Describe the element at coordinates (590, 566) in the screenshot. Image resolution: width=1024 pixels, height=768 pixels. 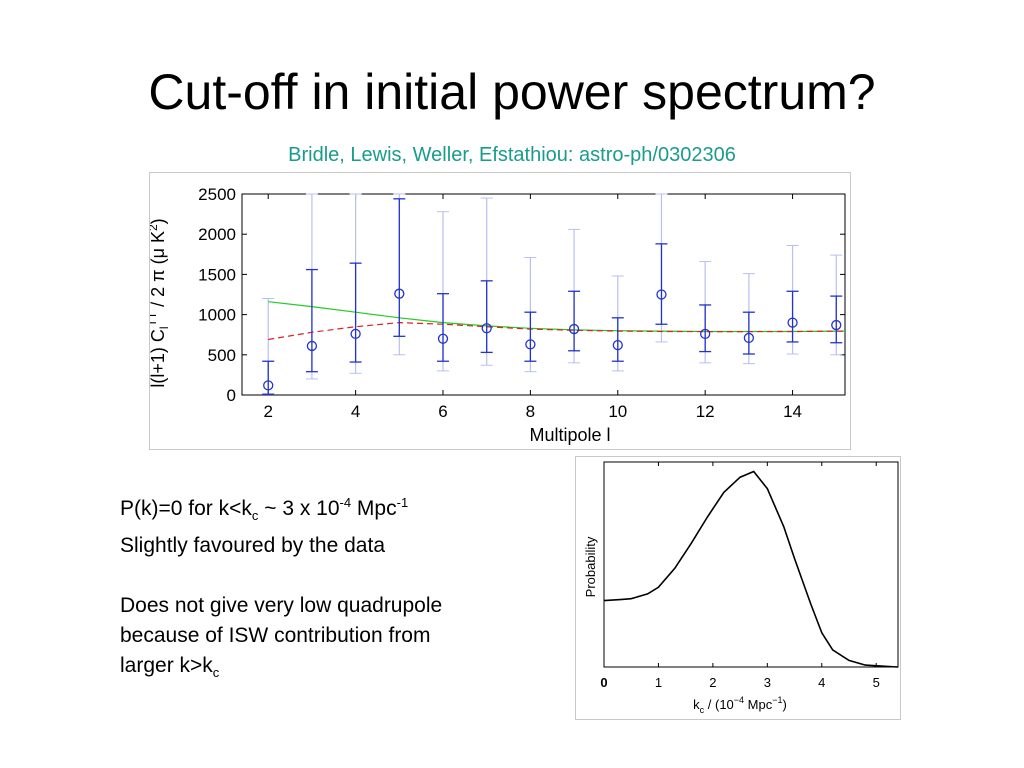
I see `probability-y-label: Probability` at that location.